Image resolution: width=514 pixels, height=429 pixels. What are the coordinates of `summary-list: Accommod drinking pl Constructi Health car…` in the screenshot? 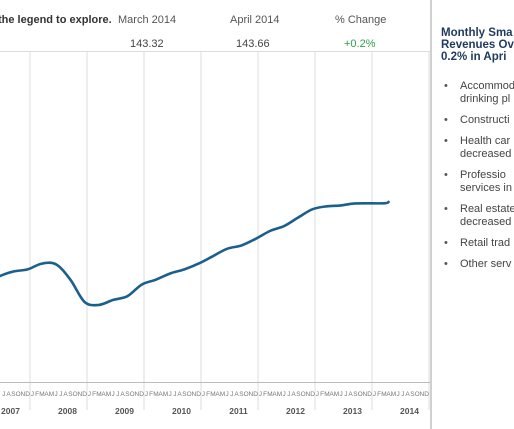 It's located at (479, 179).